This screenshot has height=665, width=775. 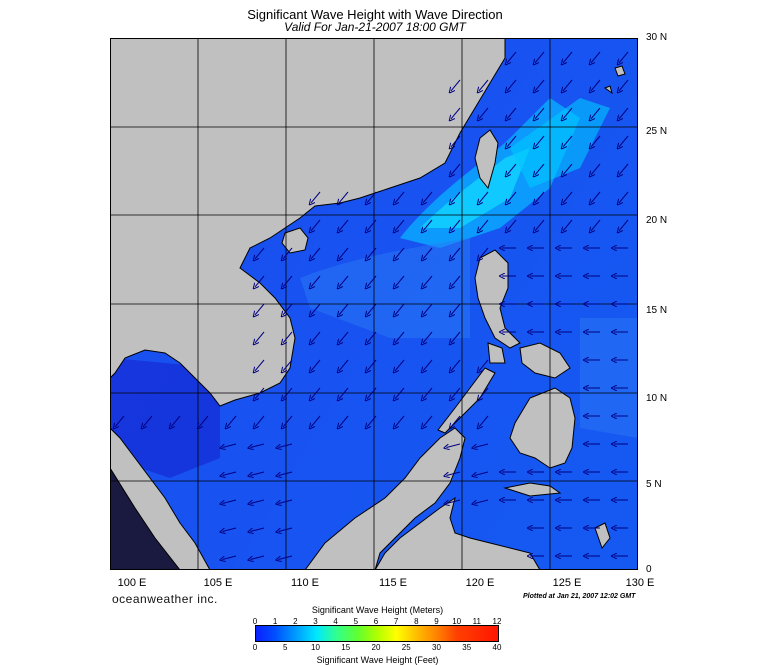 What do you see at coordinates (406, 647) in the screenshot?
I see `colorbar-feet-tick: 25` at bounding box center [406, 647].